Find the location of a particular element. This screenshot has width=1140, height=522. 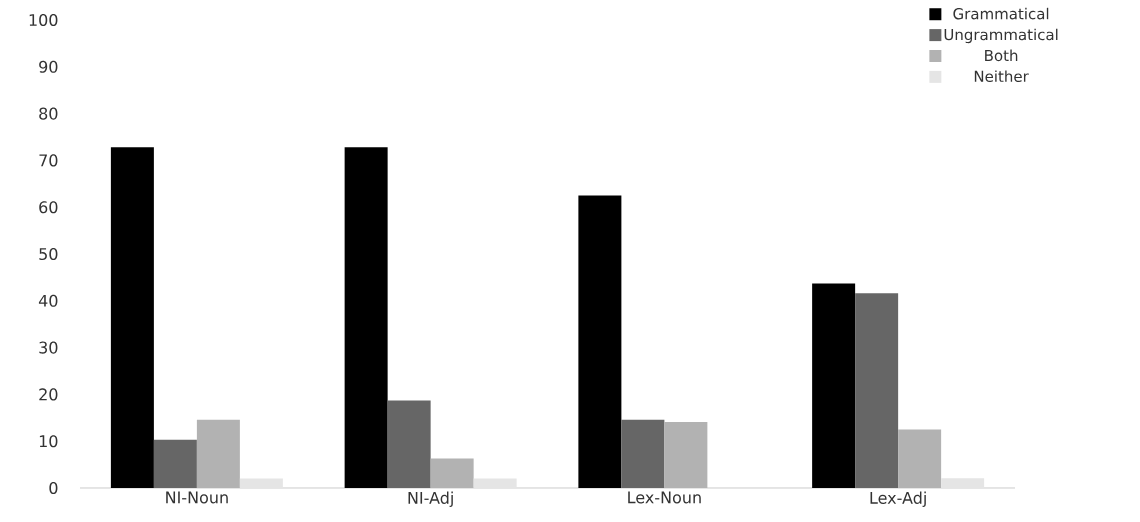

y-tick-label: 30 is located at coordinates (48, 347).